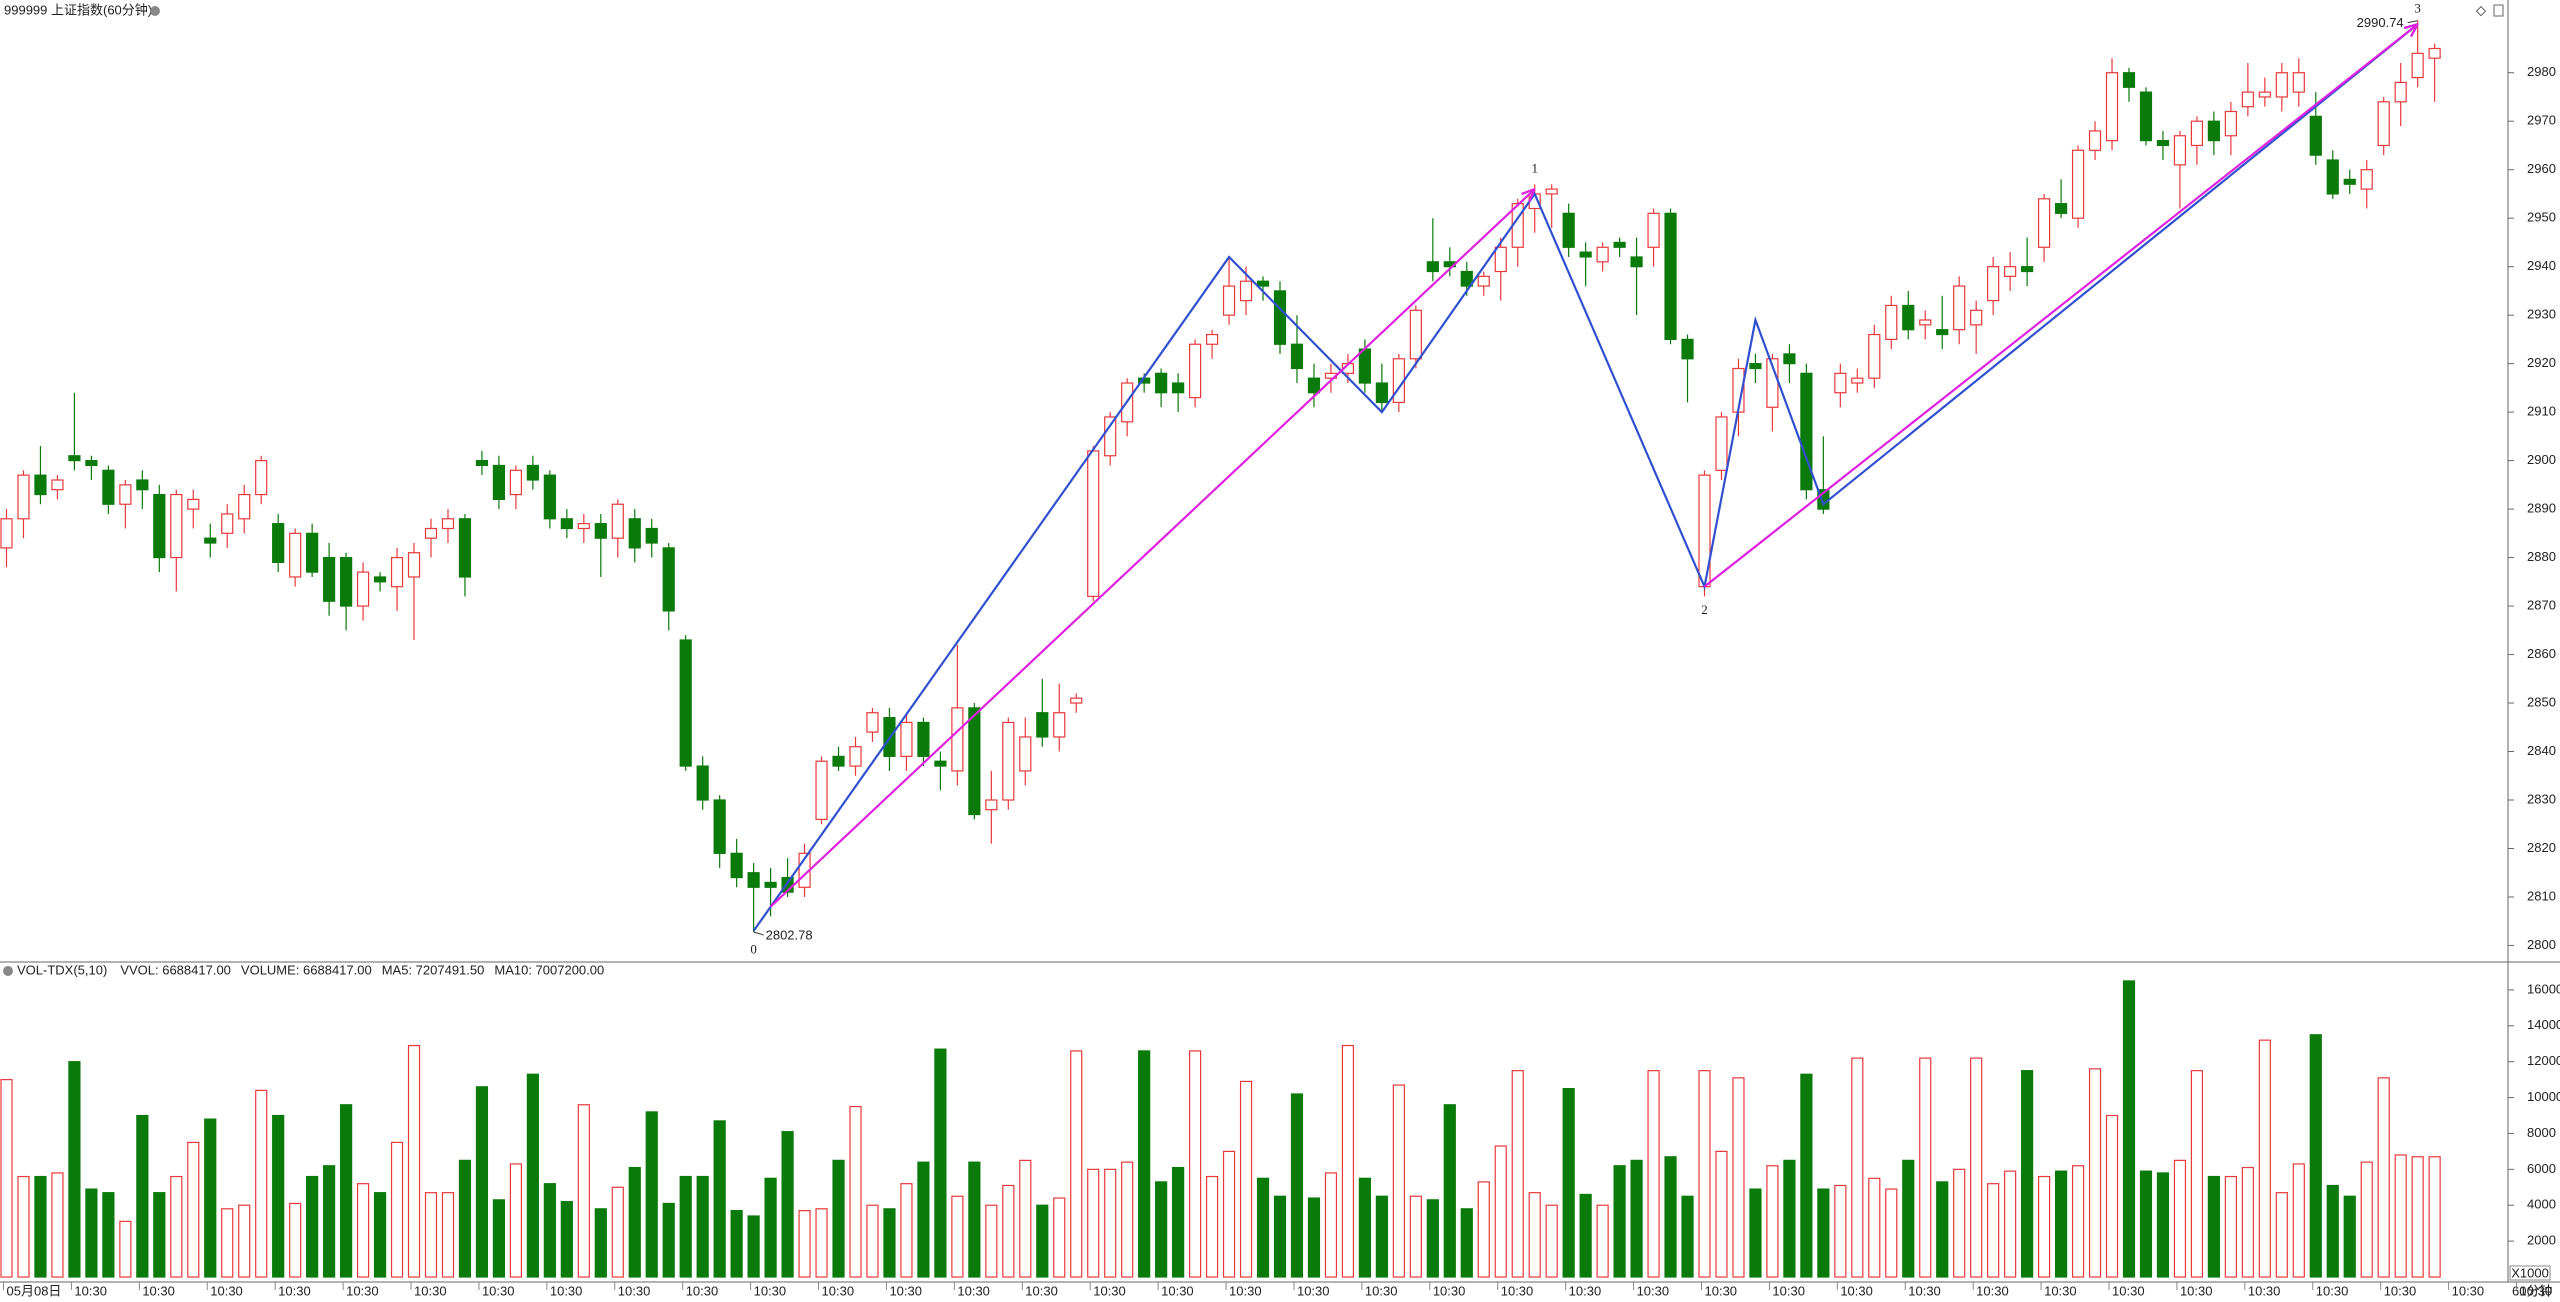 The height and width of the screenshot is (1302, 2560). Describe the element at coordinates (2541, 120) in the screenshot. I see `y-tick-label: 2970` at that location.